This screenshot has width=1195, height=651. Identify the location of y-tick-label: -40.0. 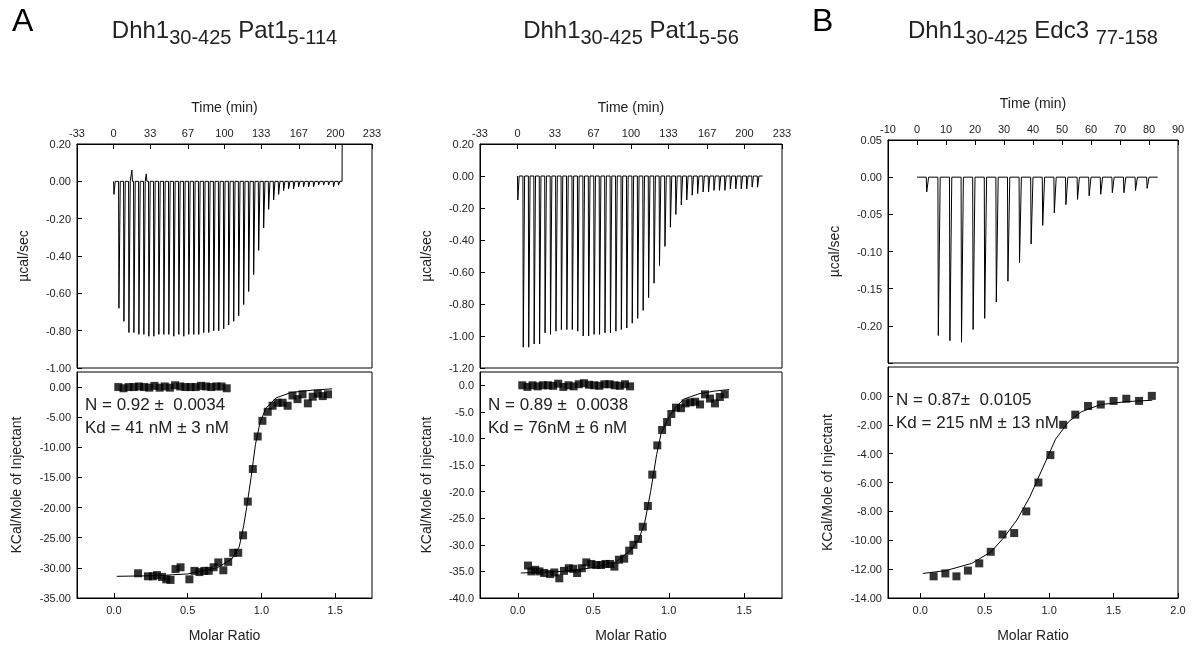
(461, 598).